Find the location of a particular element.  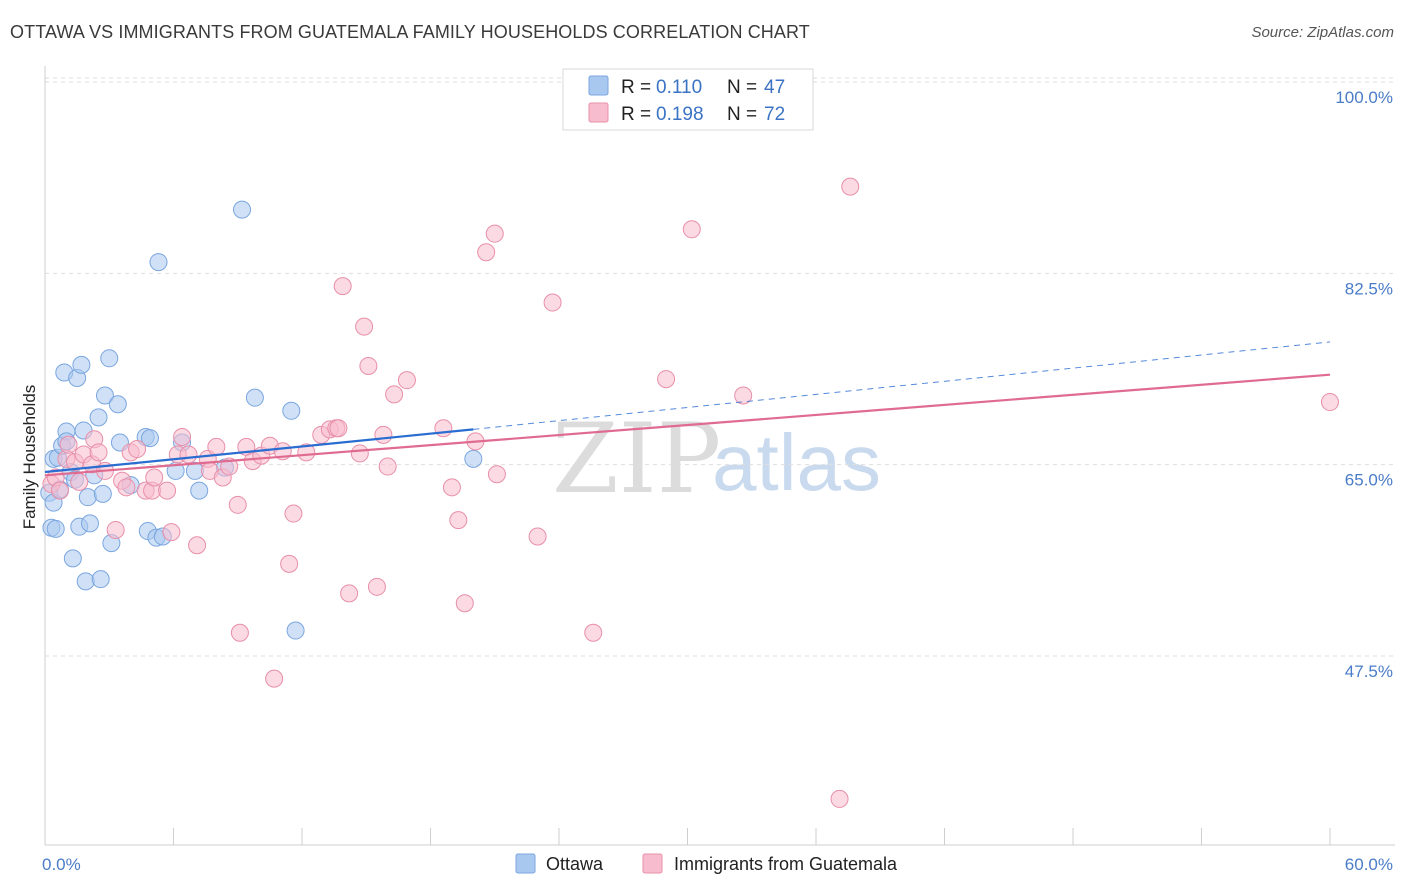

y-tick-labels: 47.5% 65.0% 82.5% 100.0% is located at coordinates (1364, 384).